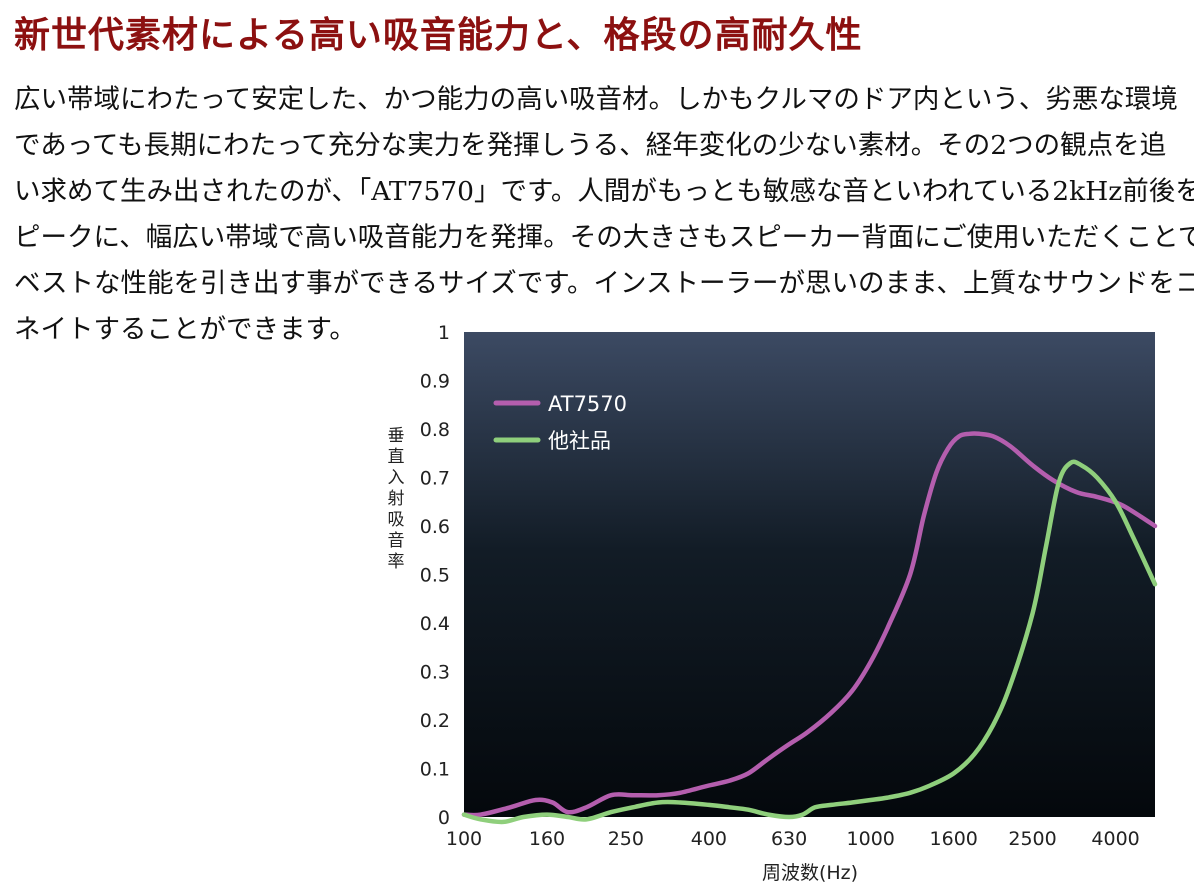 The height and width of the screenshot is (894, 1200). I want to click on x-tick-label: 1600, so click(954, 839).